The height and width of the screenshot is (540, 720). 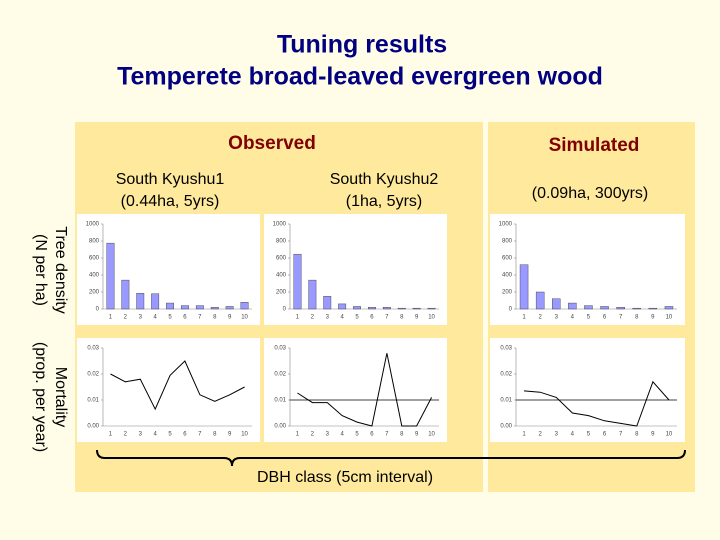 I want to click on row-label: Mortality, so click(x=60, y=397).